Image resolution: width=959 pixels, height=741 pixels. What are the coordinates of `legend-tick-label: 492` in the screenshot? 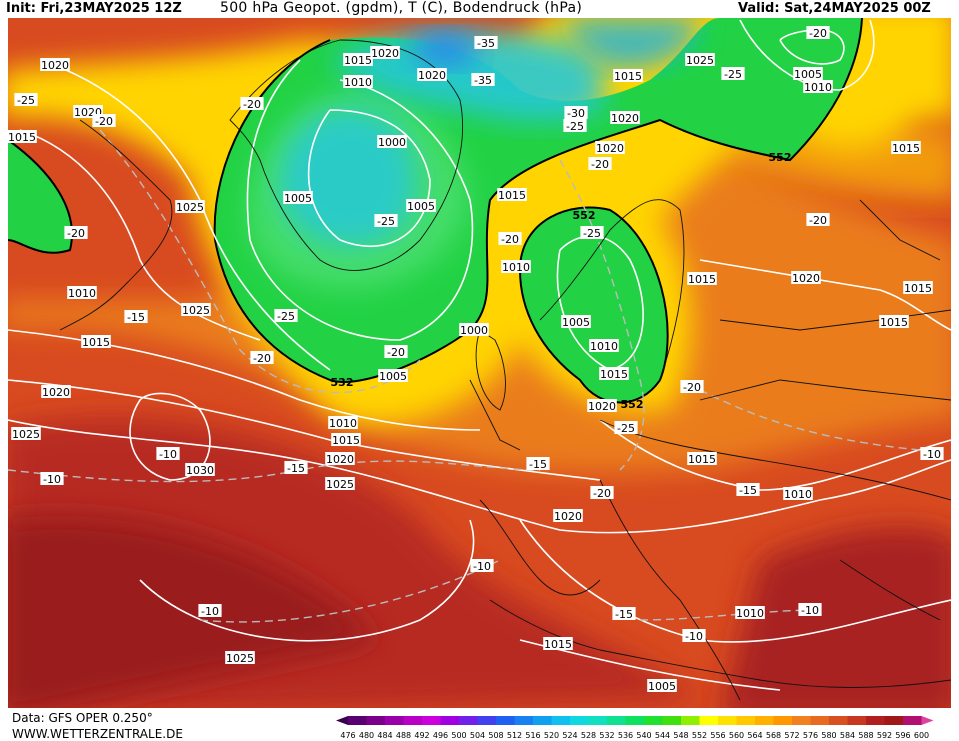 It's located at (421, 735).